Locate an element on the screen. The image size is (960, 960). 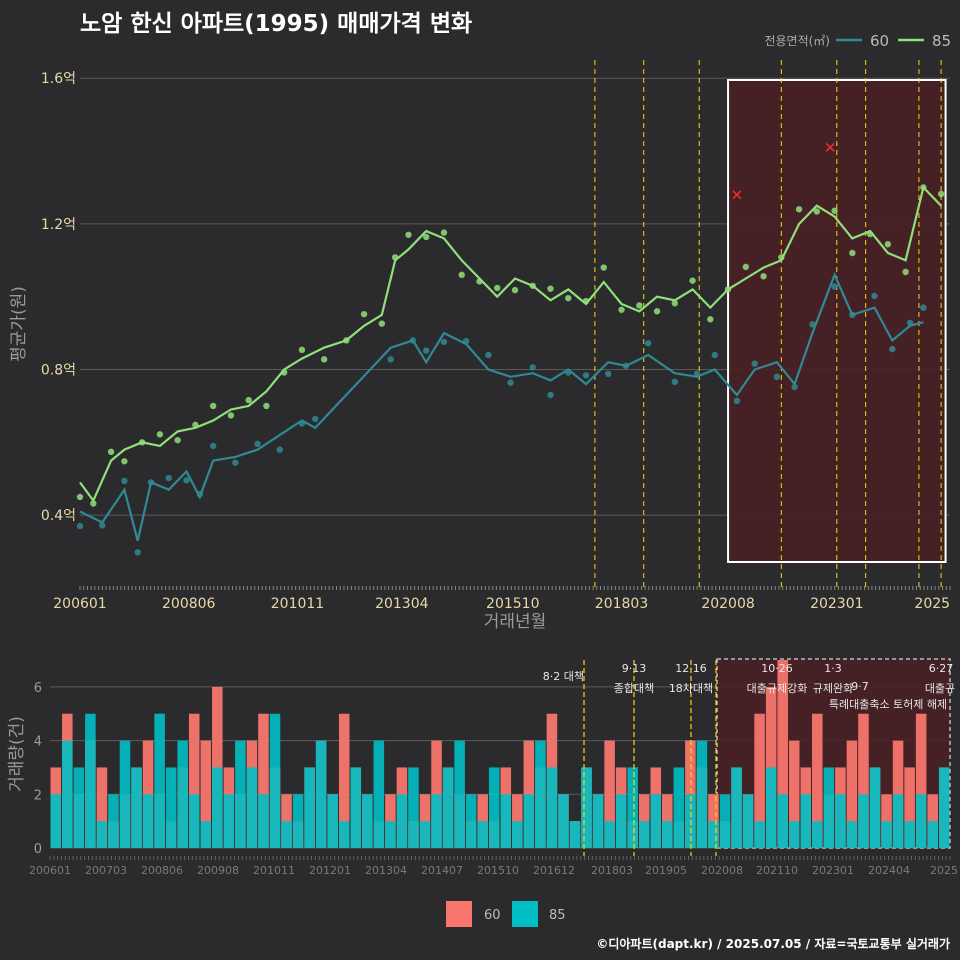
volume-x-tick-label: 200908 is located at coordinates (218, 870).